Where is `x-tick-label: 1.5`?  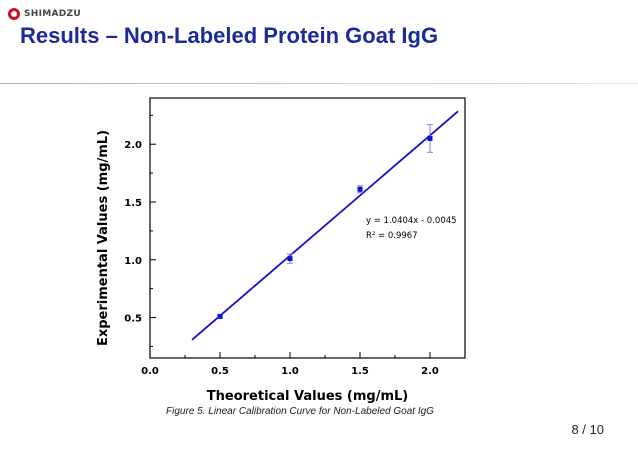
x-tick-label: 1.5 is located at coordinates (360, 371).